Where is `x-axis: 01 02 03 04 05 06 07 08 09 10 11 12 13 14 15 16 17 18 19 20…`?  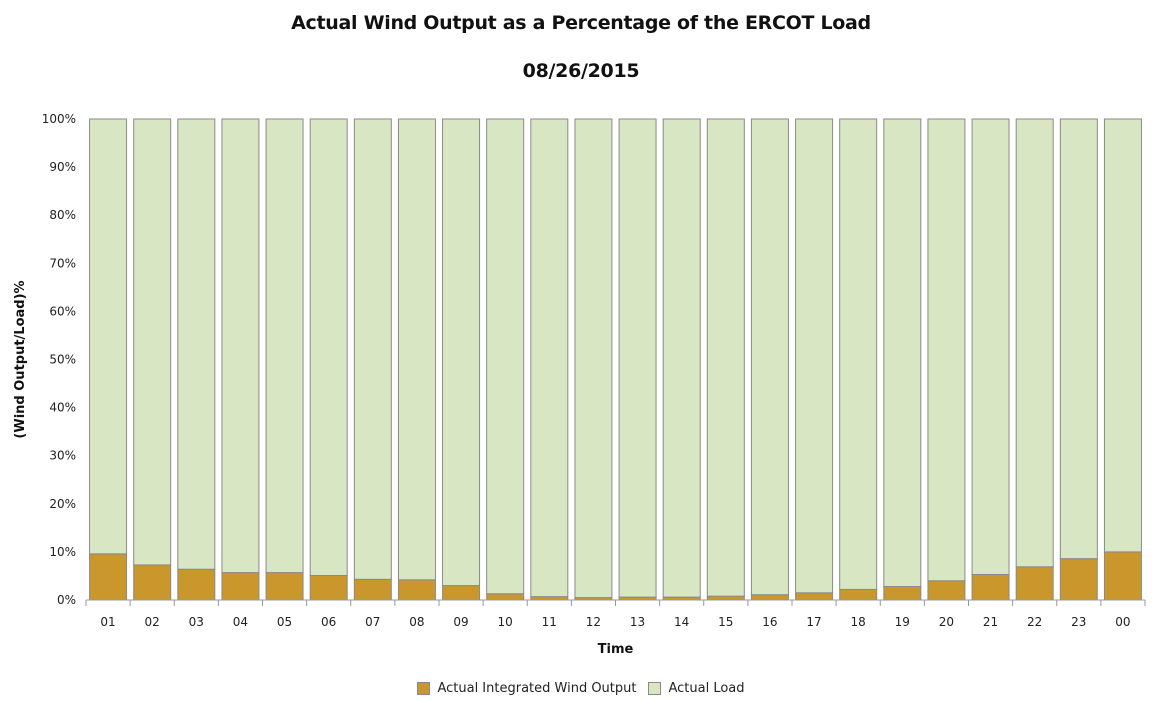
x-axis: 01 02 03 04 05 06 07 08 09 10 11 12 13 14 15 16 17 18 19 20… is located at coordinates (615, 614).